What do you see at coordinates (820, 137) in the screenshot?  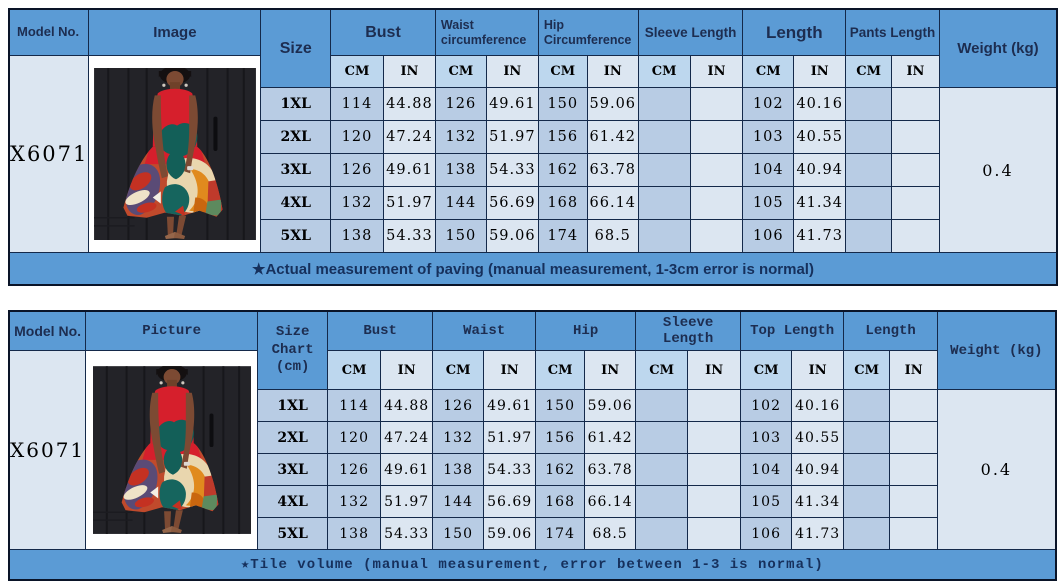 I see `cell-length-in: 40.55` at bounding box center [820, 137].